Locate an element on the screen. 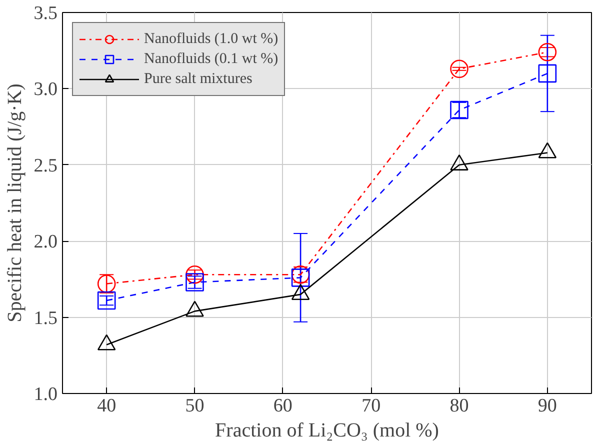 This screenshot has height=444, width=603. y-tick-label: 2.5 is located at coordinates (46, 165).